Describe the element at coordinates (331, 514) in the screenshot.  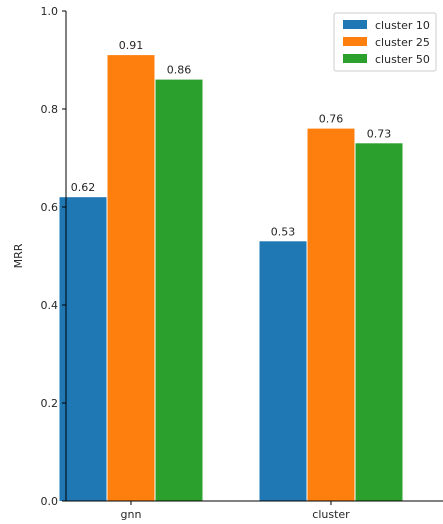
I see `x-tick-label: cluster` at that location.